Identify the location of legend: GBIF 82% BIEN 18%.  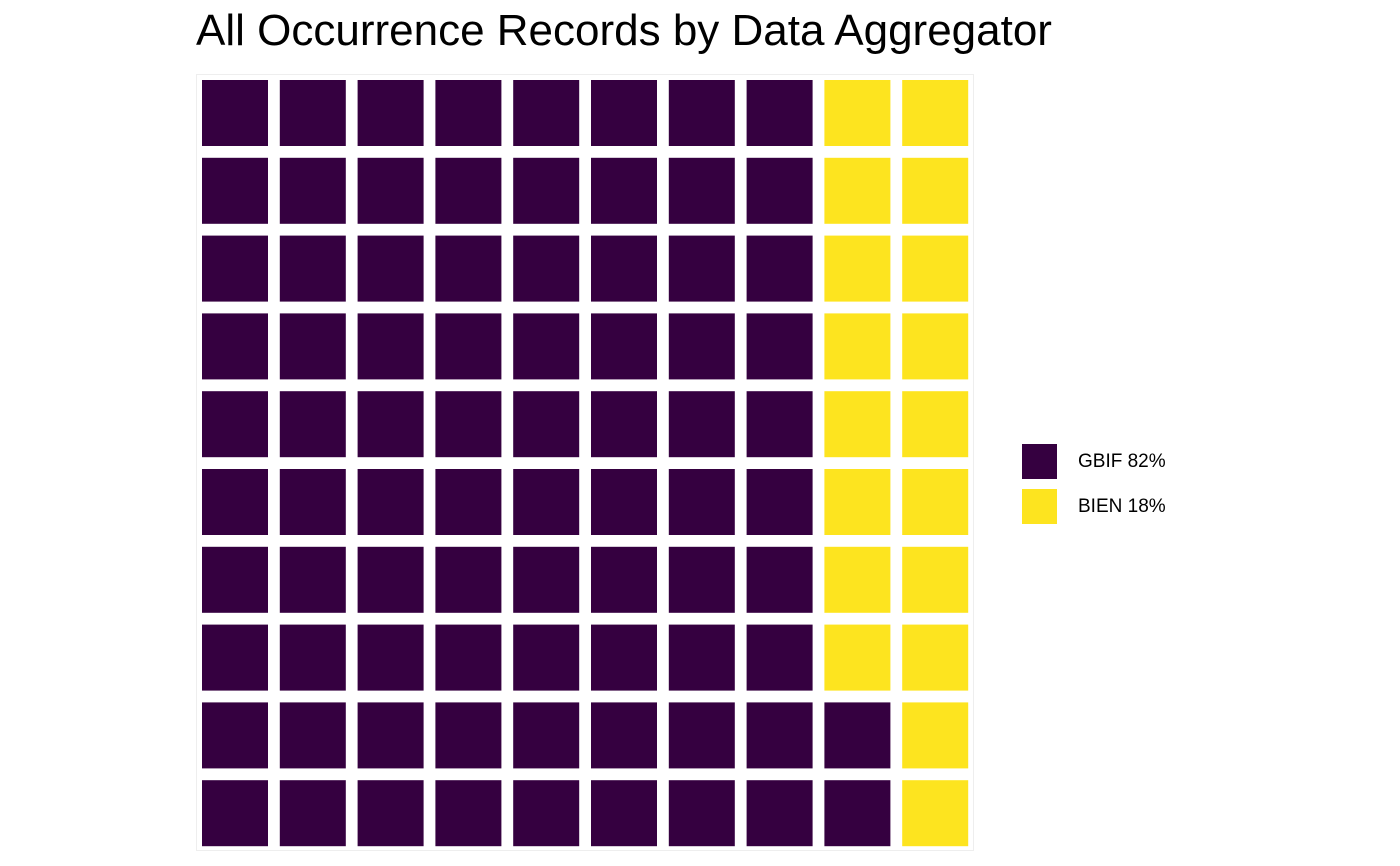
(1094, 489).